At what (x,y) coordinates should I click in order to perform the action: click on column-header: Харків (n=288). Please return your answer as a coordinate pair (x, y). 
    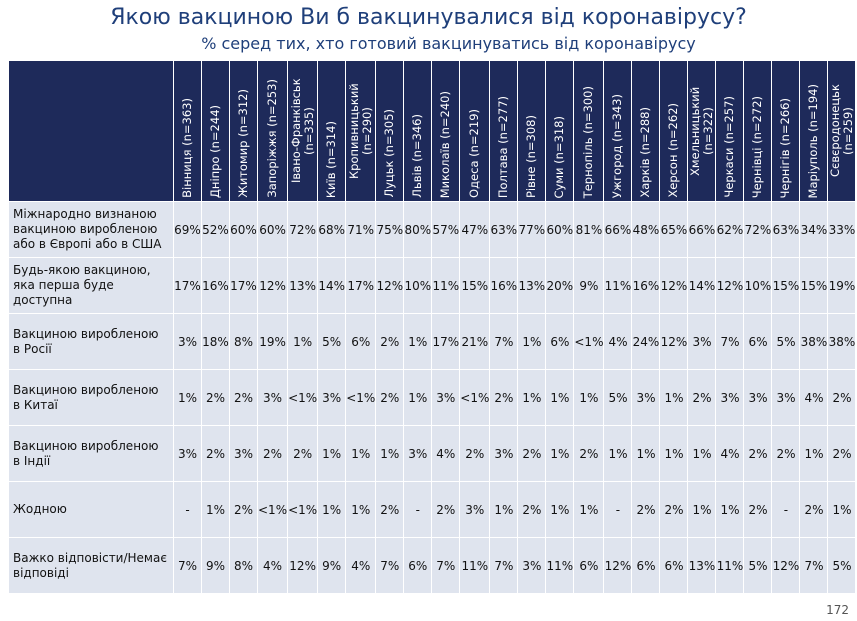
    Looking at the image, I should click on (646, 131).